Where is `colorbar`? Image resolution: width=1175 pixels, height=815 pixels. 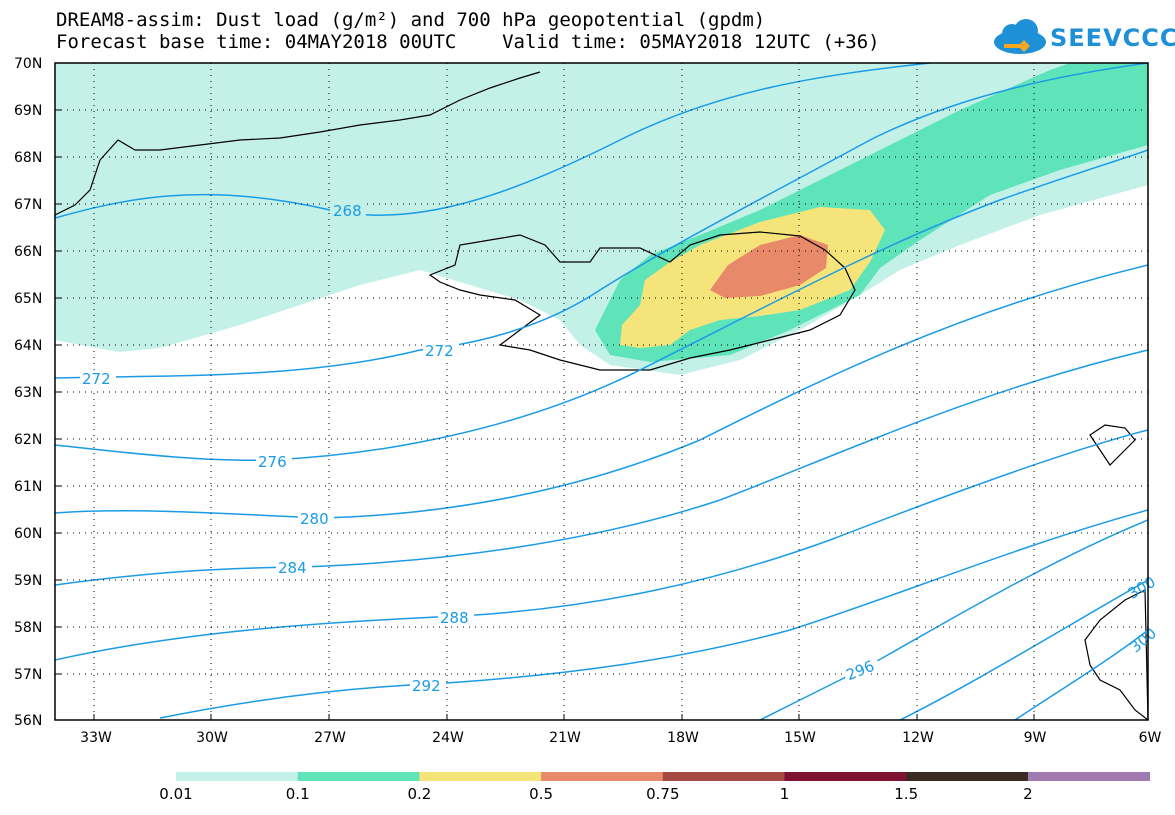
colorbar is located at coordinates (663, 776).